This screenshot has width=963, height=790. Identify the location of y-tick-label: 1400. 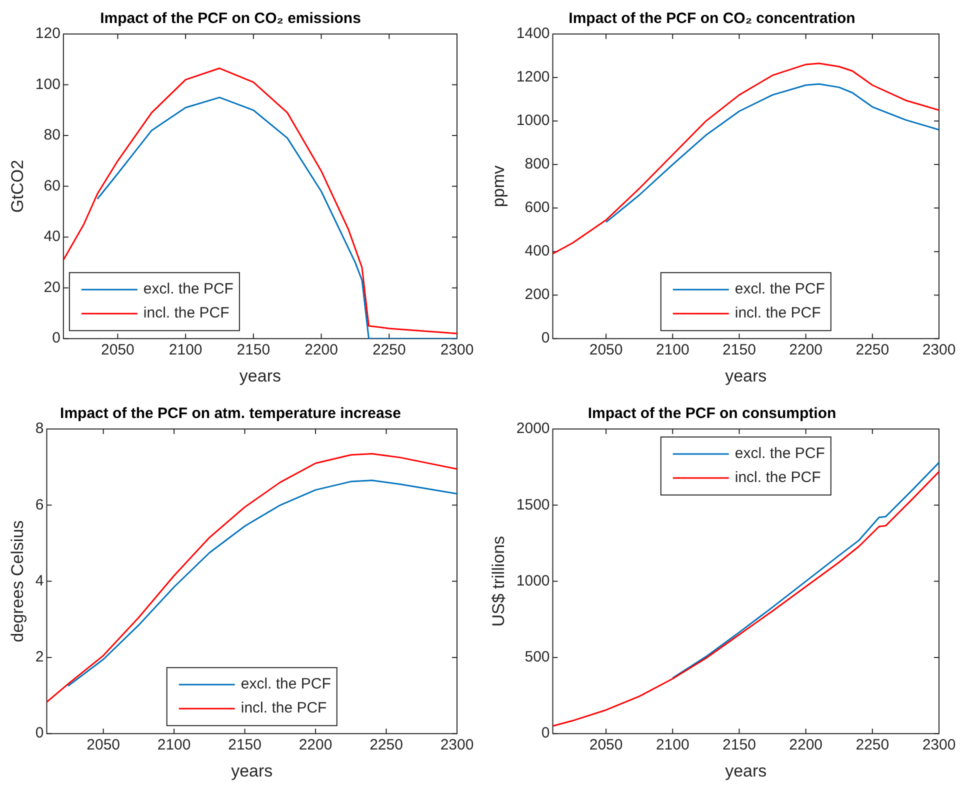
(533, 33).